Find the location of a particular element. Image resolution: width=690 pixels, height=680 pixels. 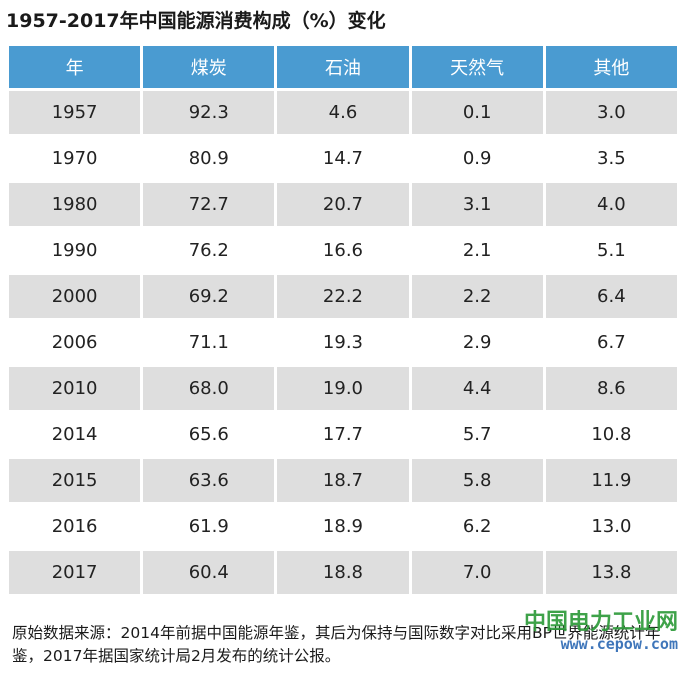

table-cell-other: 3.5 is located at coordinates (611, 158).